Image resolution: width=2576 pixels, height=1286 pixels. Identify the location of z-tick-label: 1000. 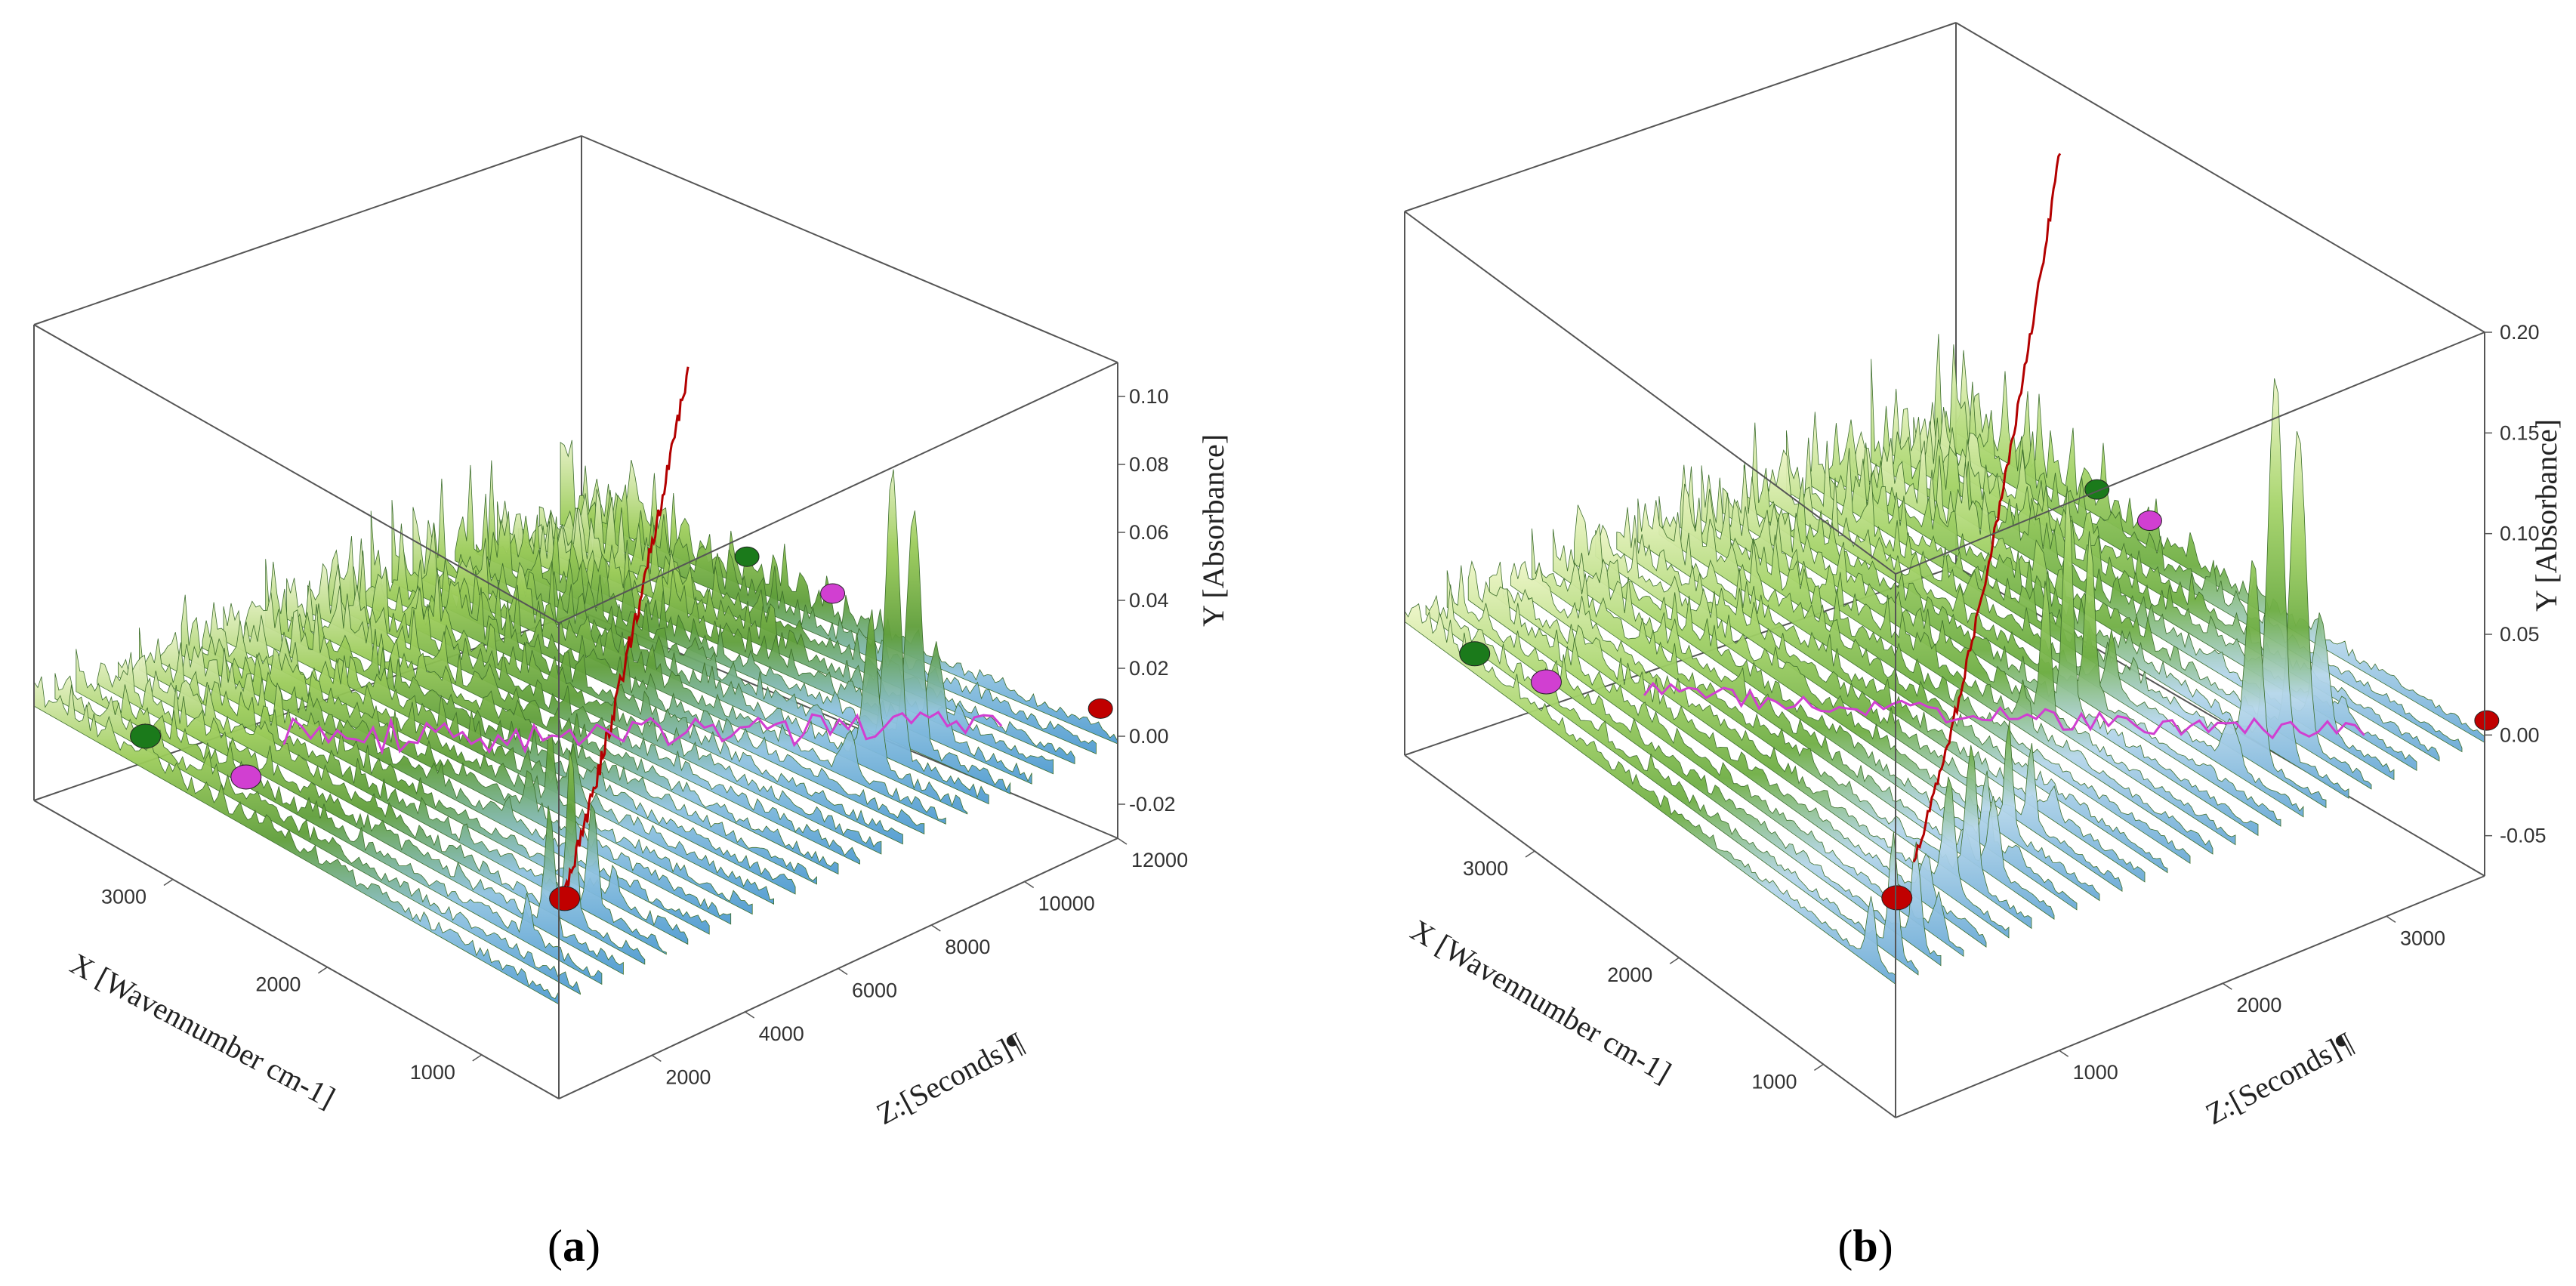
(2095, 1072).